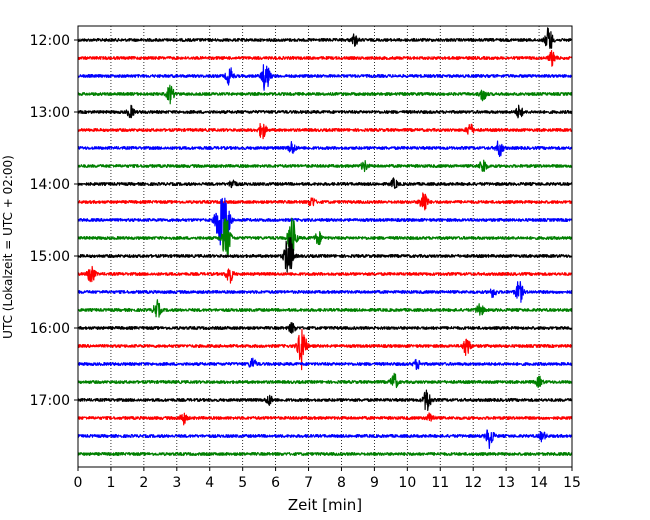 This screenshot has height=520, width=650. What do you see at coordinates (50, 401) in the screenshot?
I see `y-tick-label: 17:00` at bounding box center [50, 401].